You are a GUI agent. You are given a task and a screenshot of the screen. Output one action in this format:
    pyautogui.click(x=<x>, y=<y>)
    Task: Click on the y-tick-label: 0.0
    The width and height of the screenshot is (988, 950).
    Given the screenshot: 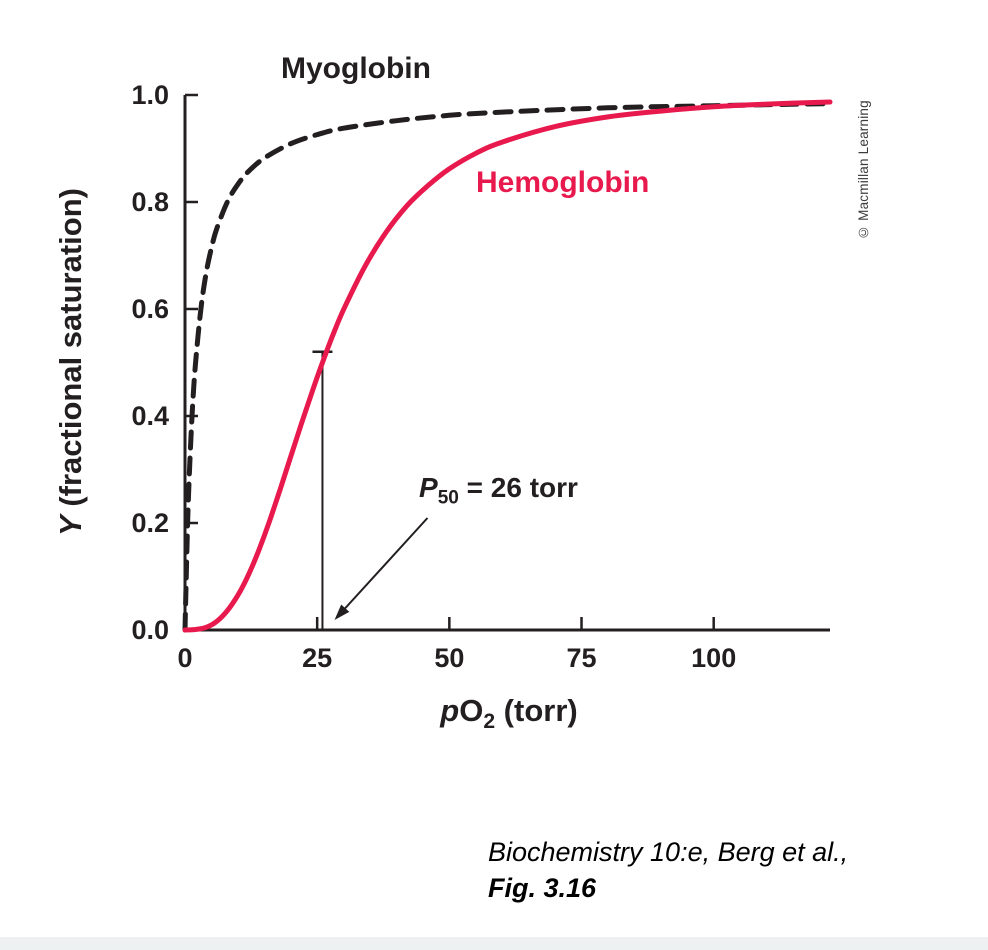 What is the action you would take?
    pyautogui.click(x=150, y=630)
    